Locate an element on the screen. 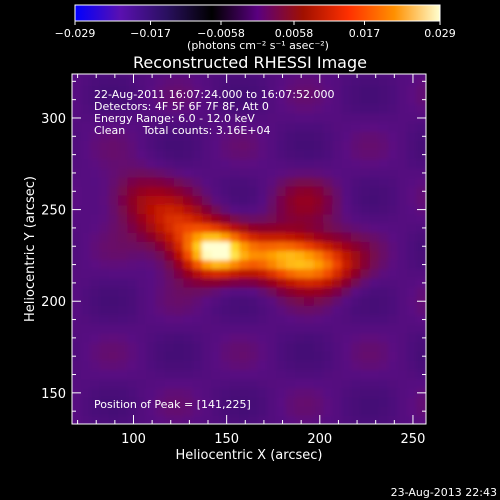  x-tick-labels: 100 150 200 250 is located at coordinates (273, 439).